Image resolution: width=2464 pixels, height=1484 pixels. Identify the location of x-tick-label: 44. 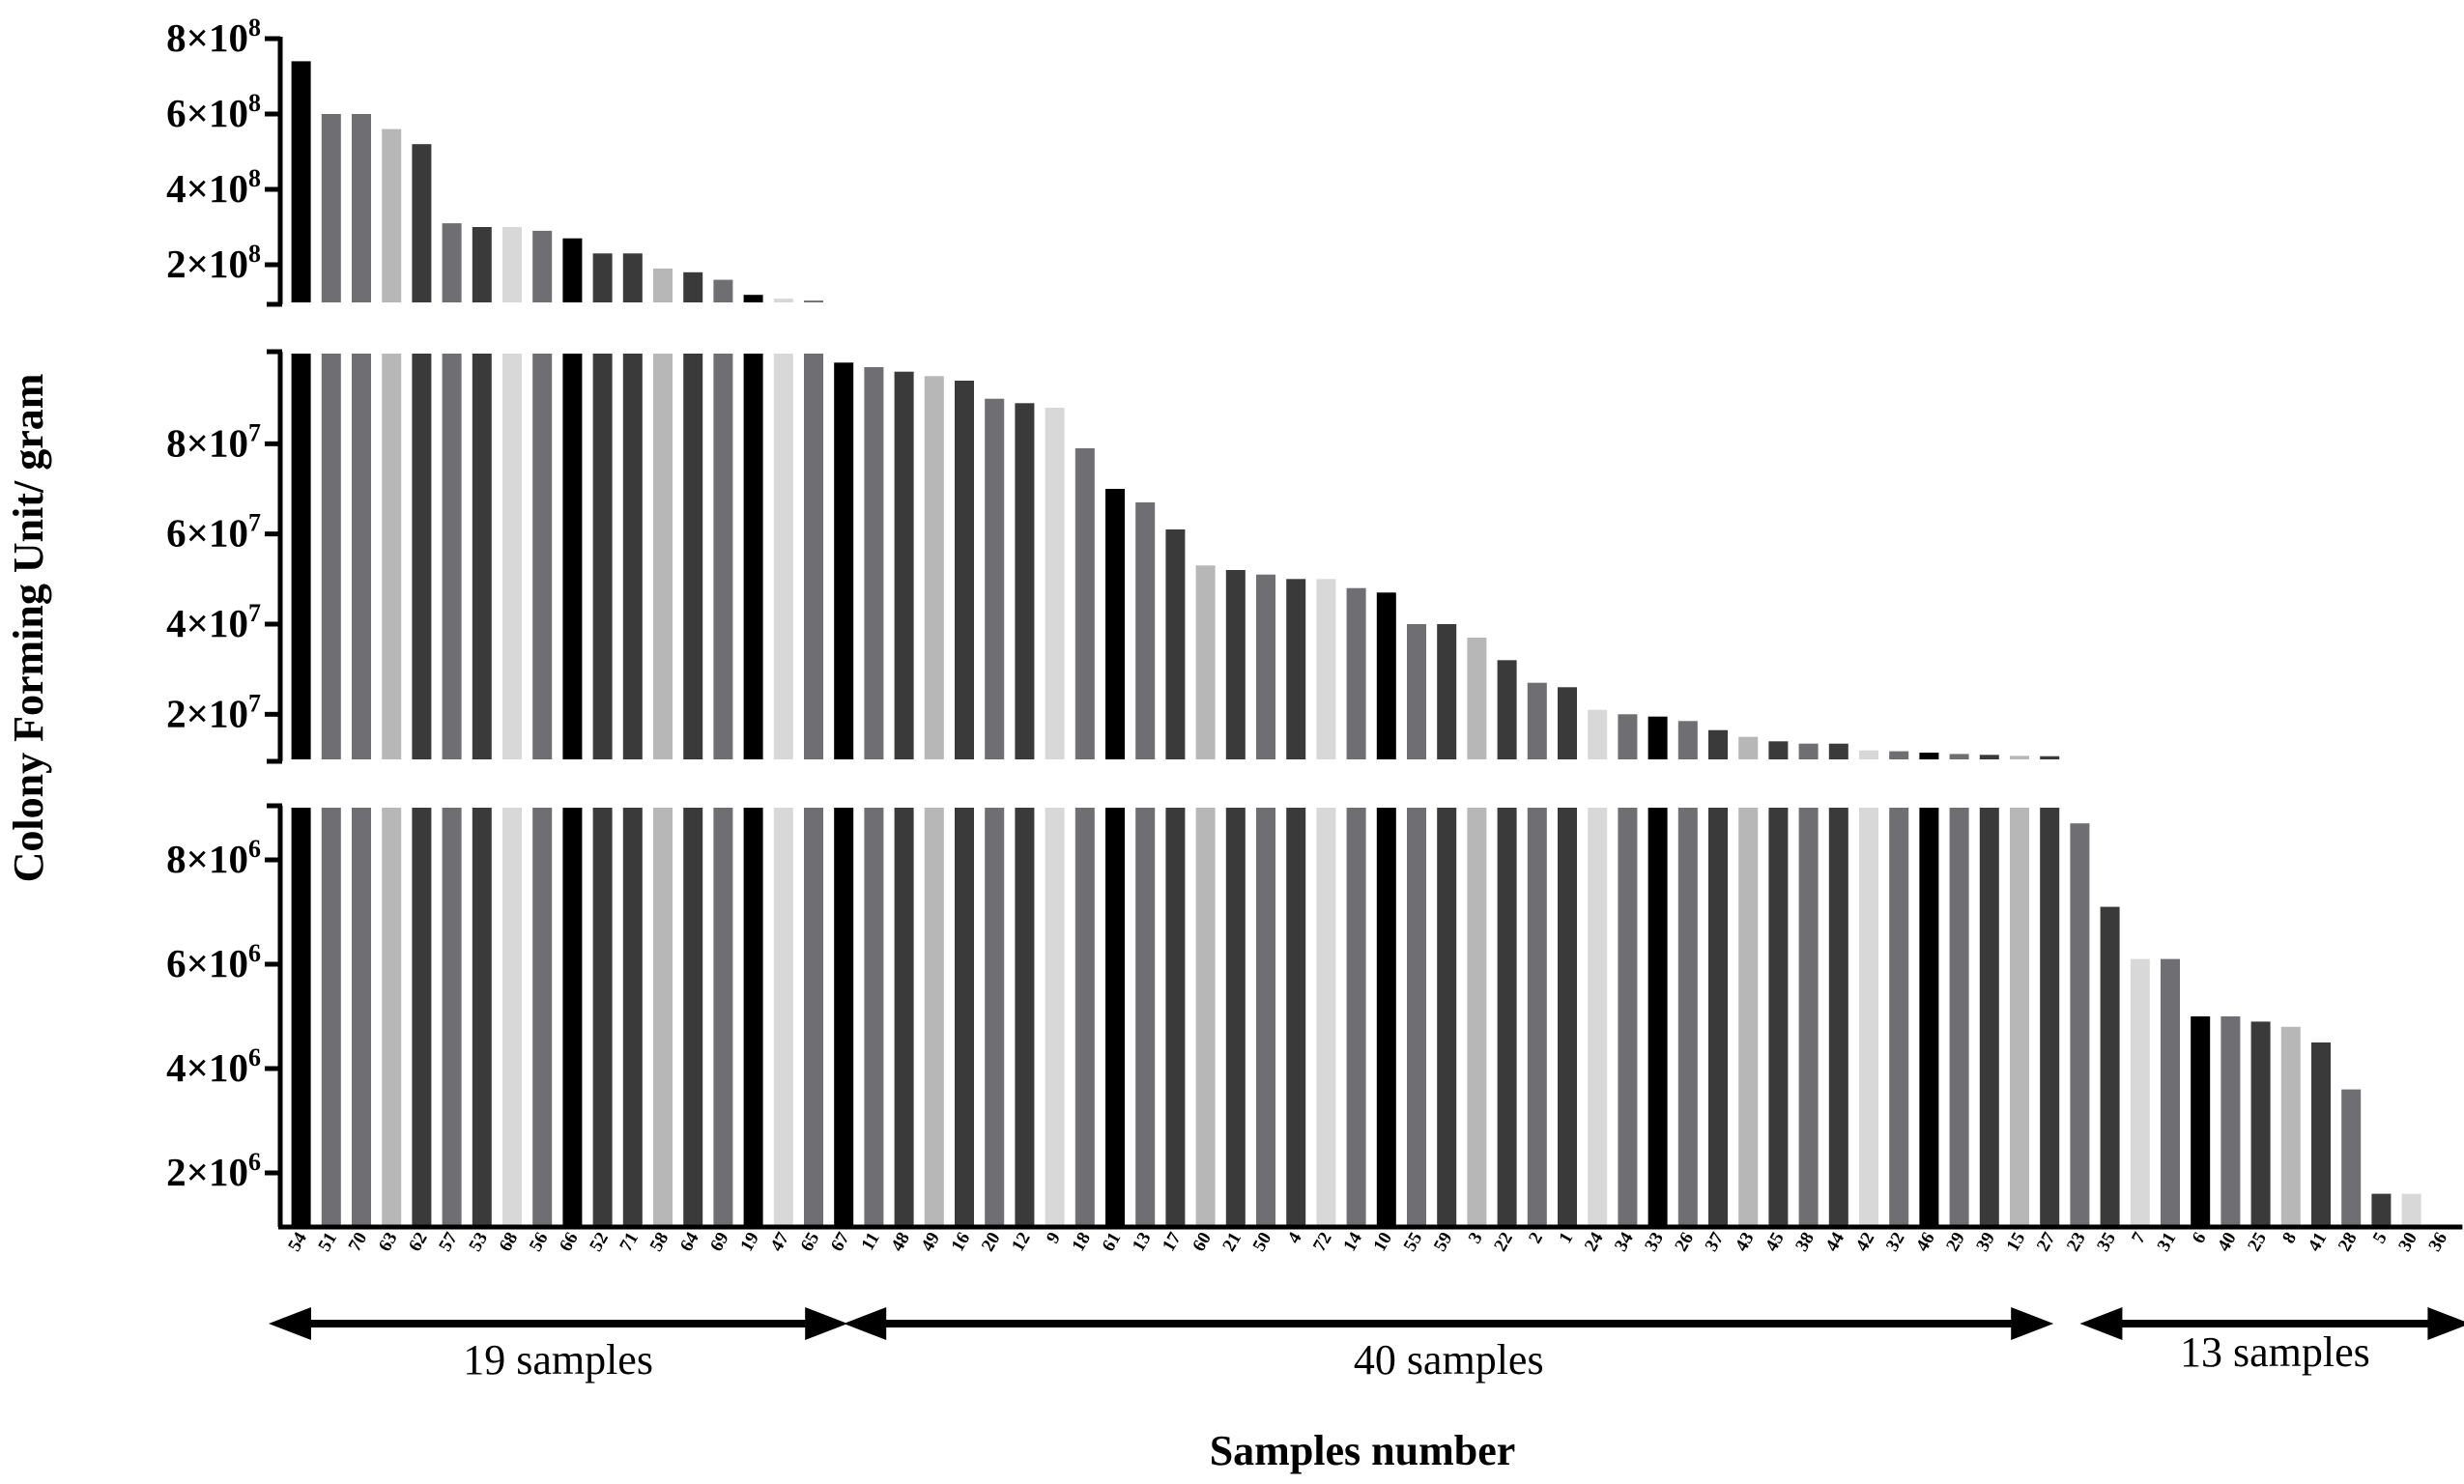
(1834, 1242).